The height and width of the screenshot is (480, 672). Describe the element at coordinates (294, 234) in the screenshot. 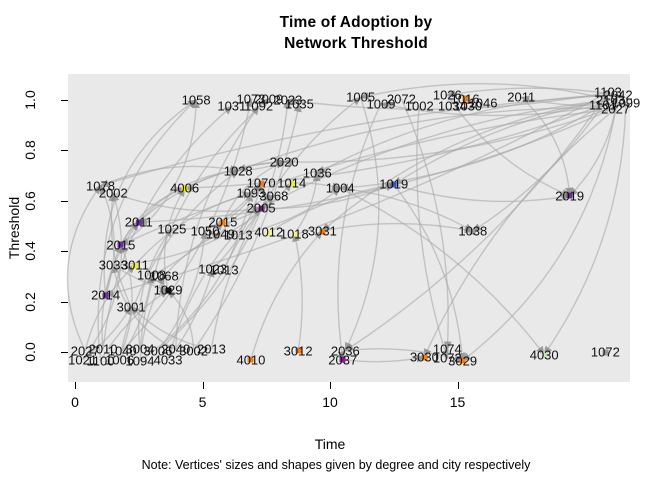

I see `node-label-text: 1018` at that location.